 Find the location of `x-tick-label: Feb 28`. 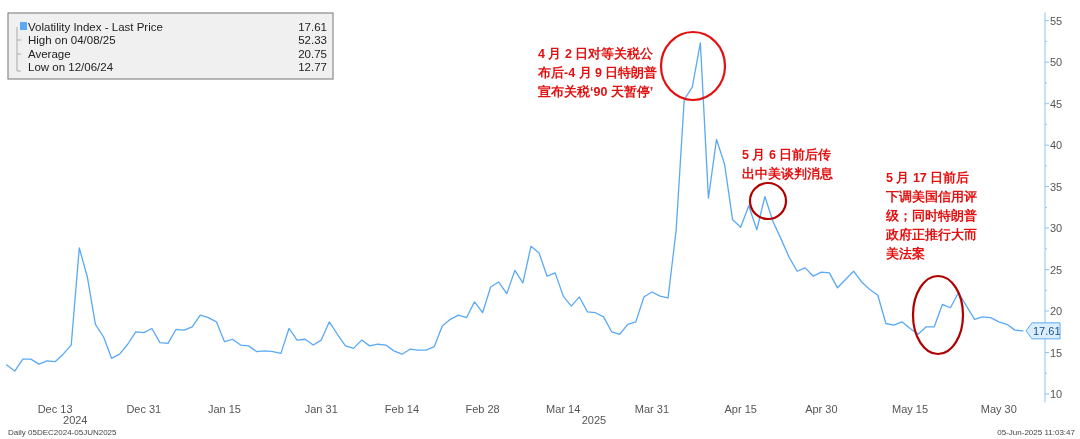

x-tick-label: Feb 28 is located at coordinates (482, 409).